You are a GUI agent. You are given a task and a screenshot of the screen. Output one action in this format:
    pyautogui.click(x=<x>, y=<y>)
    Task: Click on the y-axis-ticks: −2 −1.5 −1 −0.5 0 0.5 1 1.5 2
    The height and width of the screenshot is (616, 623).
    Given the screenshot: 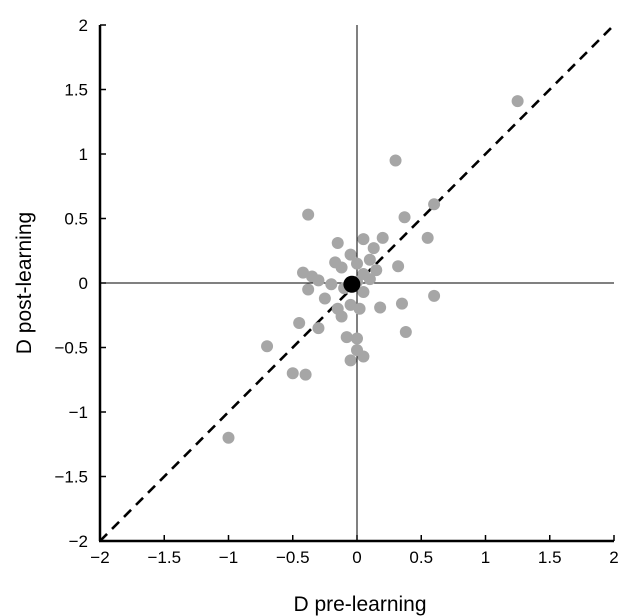 What is the action you would take?
    pyautogui.click(x=80, y=283)
    